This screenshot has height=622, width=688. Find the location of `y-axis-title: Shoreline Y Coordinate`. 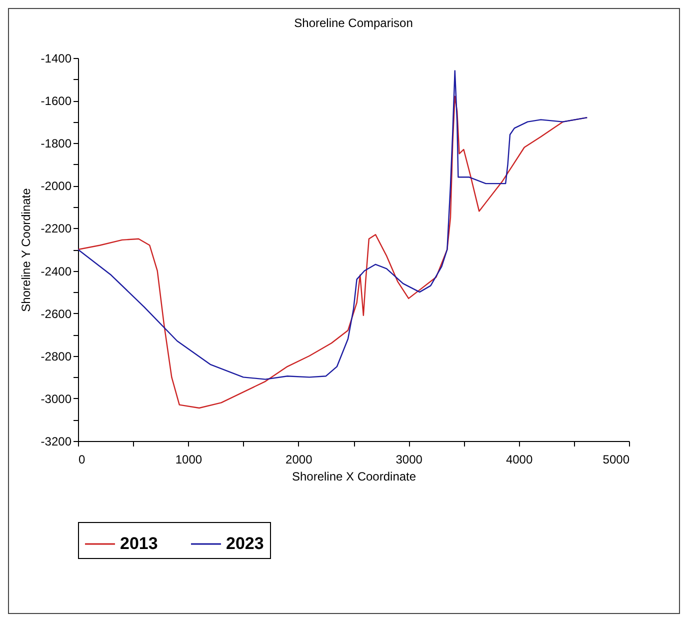

y-axis-title: Shoreline Y Coordinate is located at coordinates (25, 250).